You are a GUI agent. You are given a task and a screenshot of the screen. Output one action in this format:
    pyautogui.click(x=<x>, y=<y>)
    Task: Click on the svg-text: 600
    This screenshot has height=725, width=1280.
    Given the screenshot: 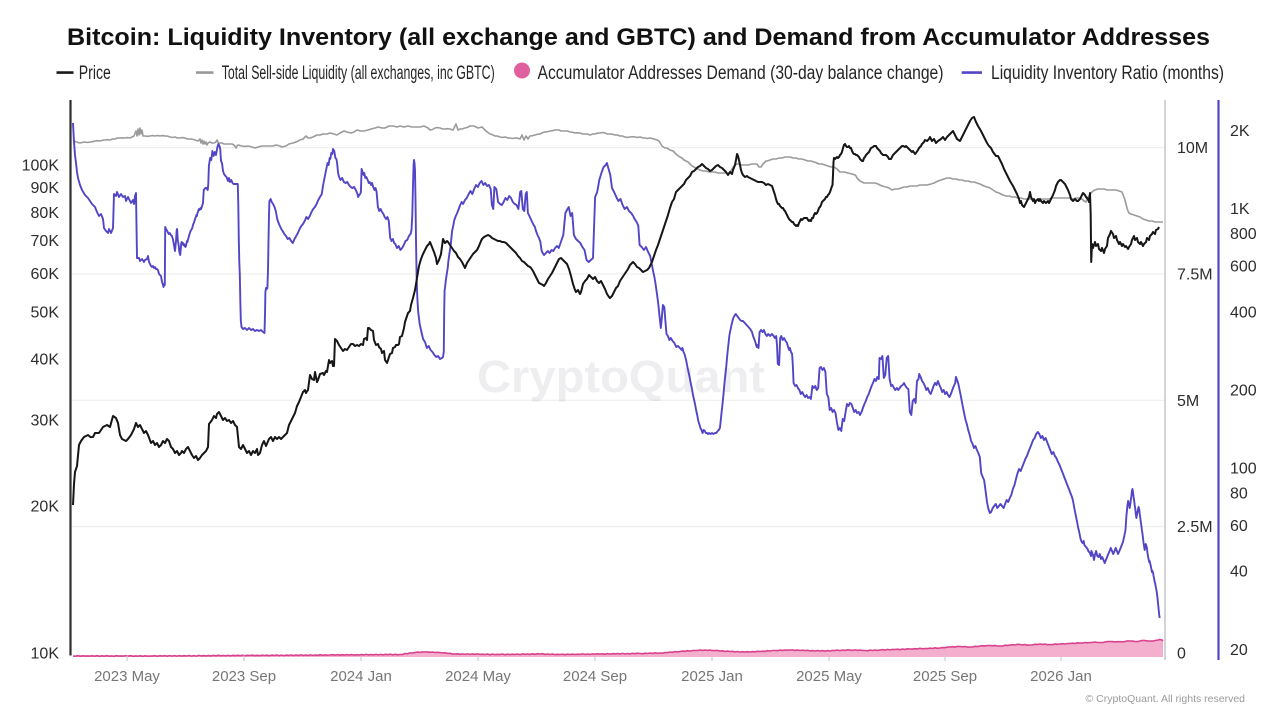 What is the action you would take?
    pyautogui.click(x=1243, y=267)
    